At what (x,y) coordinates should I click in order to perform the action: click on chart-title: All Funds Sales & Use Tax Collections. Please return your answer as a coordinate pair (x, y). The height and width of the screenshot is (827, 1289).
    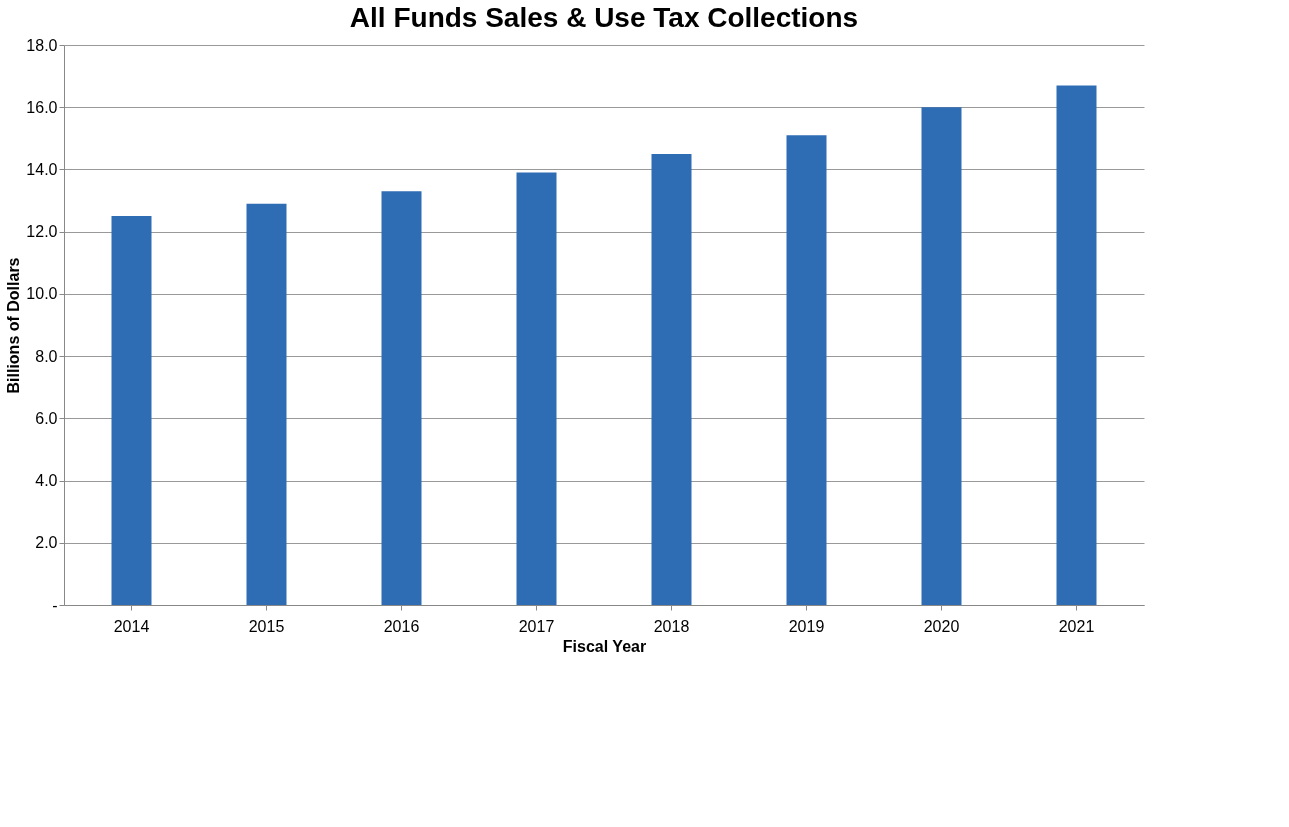
    Looking at the image, I should click on (604, 17).